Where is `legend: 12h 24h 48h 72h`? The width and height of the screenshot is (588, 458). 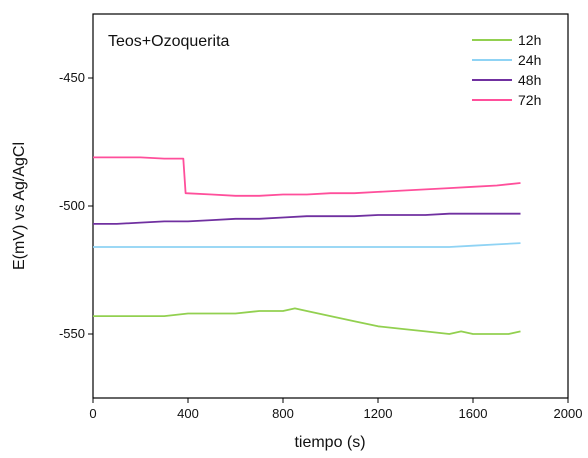 legend: 12h 24h 48h 72h is located at coordinates (506, 70).